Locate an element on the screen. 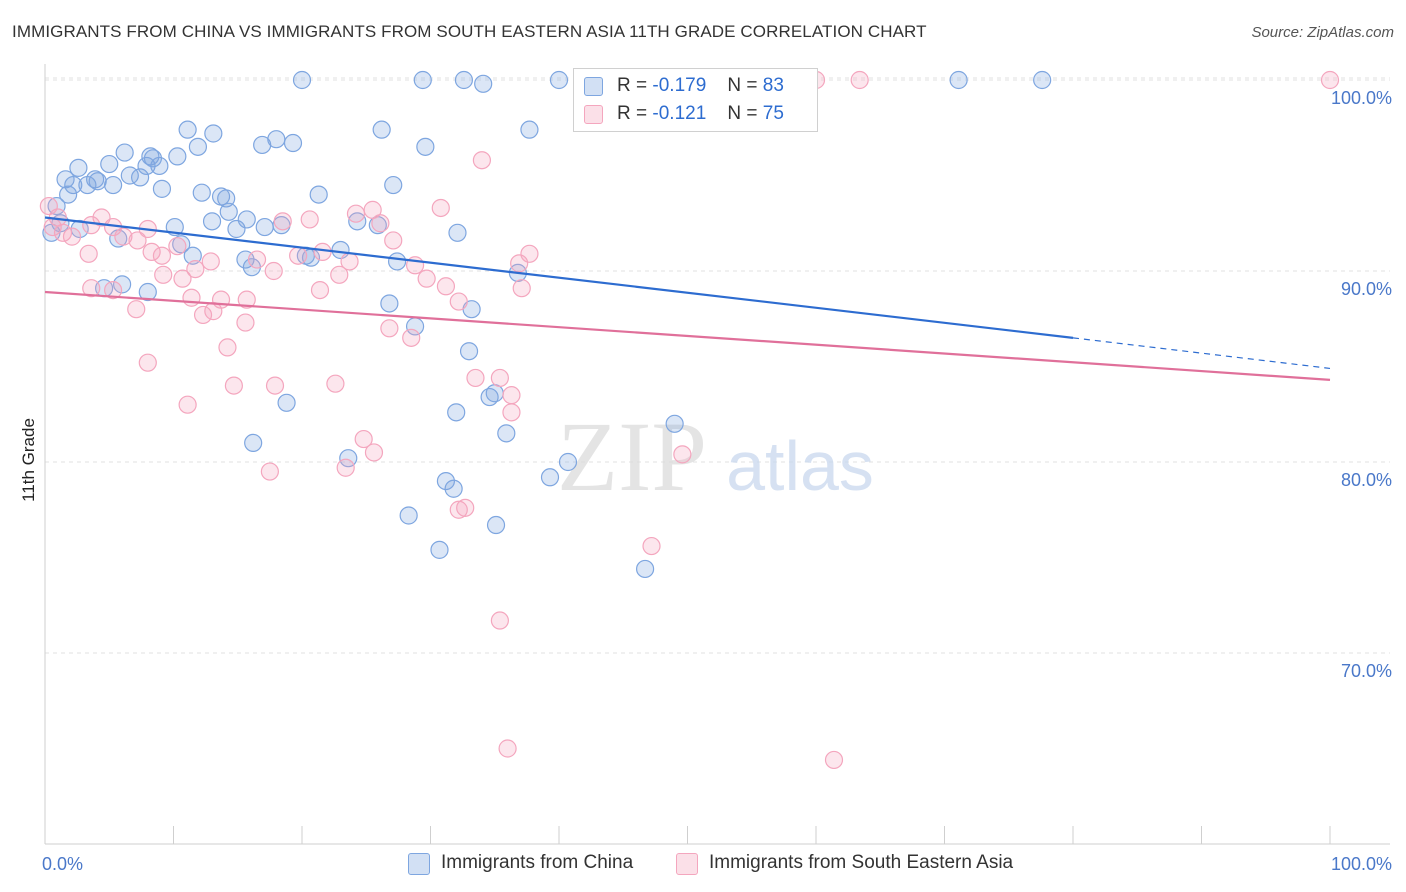 This screenshot has height=892, width=1406. legend-r-value: -0.121 is located at coordinates (679, 113).